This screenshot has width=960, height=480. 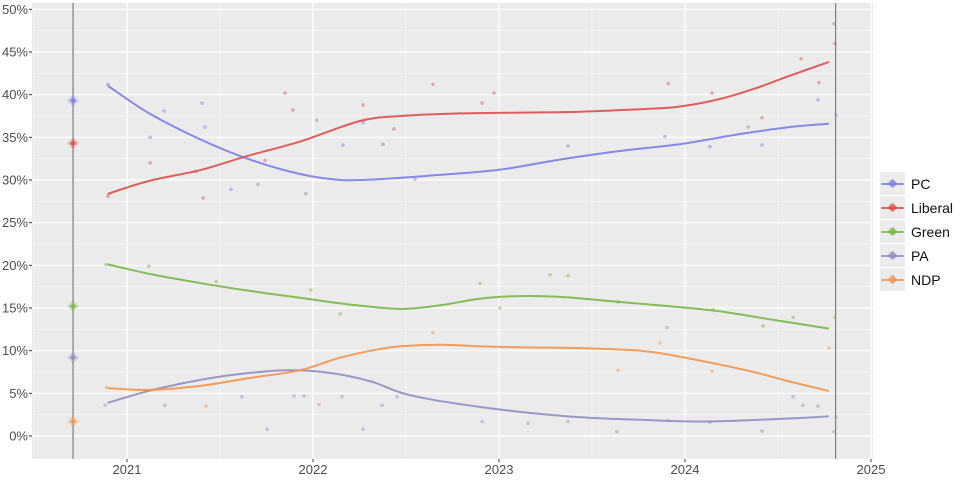 I want to click on legend-label-ndp: NDP, so click(x=926, y=279).